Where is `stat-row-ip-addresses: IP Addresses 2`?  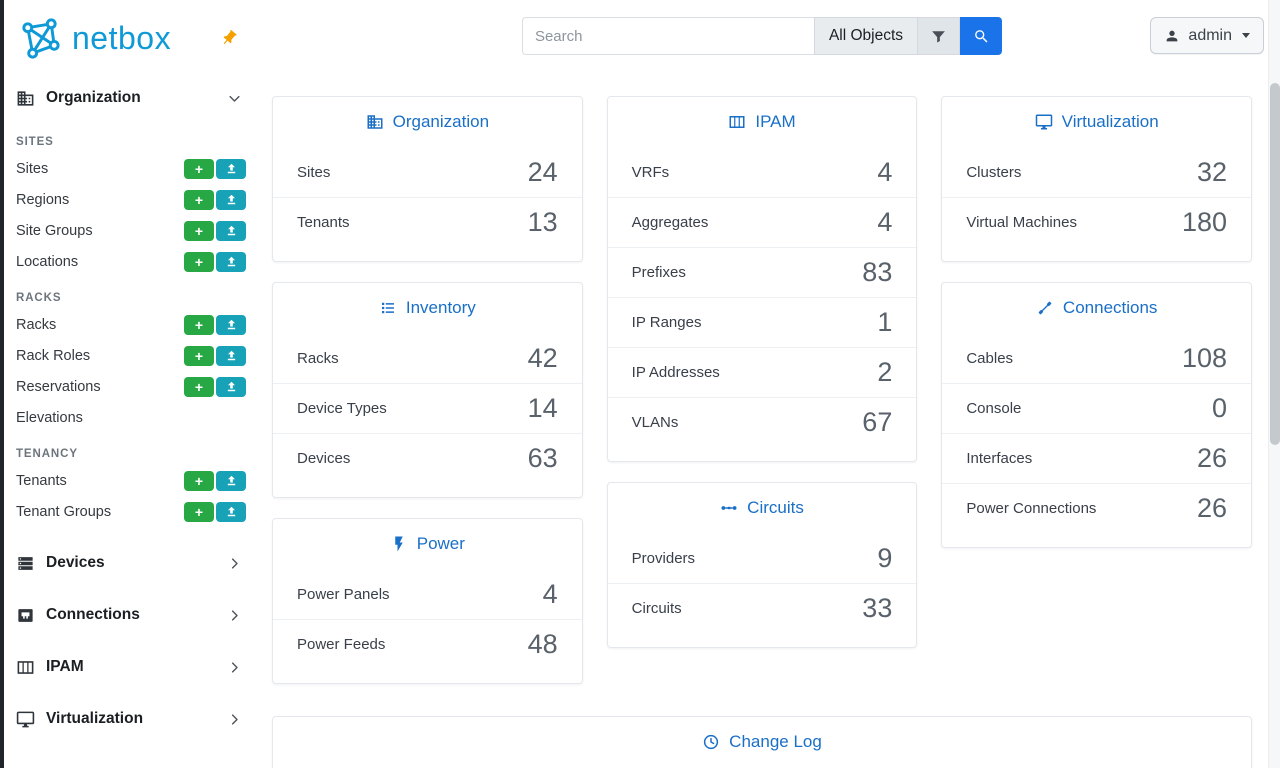
stat-row-ip-addresses: IP Addresses 2 is located at coordinates (762, 372).